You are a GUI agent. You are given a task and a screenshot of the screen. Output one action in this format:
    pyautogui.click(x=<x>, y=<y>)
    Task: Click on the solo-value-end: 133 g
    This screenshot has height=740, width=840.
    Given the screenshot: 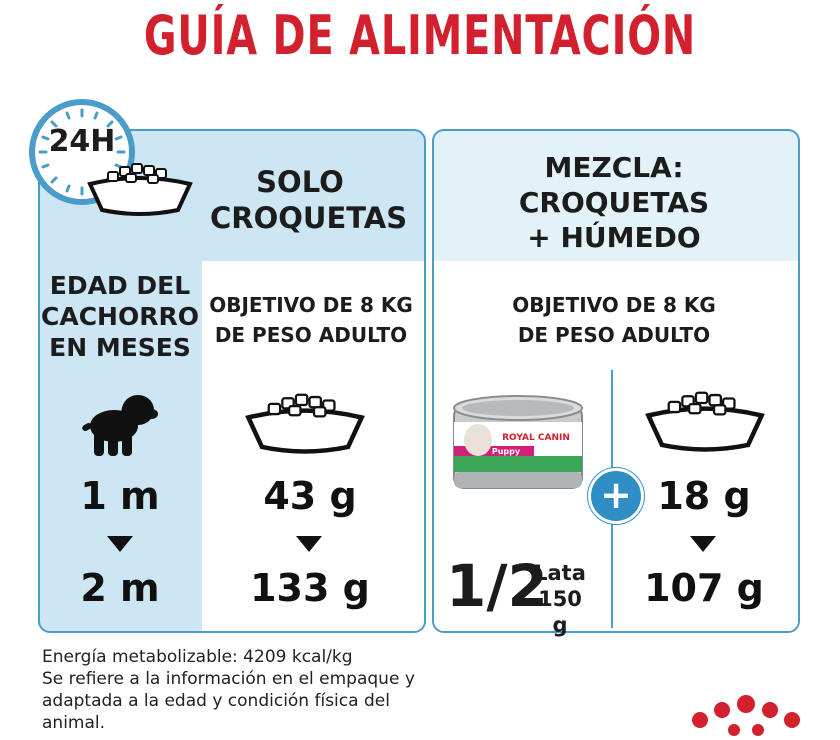 What is the action you would take?
    pyautogui.click(x=310, y=588)
    